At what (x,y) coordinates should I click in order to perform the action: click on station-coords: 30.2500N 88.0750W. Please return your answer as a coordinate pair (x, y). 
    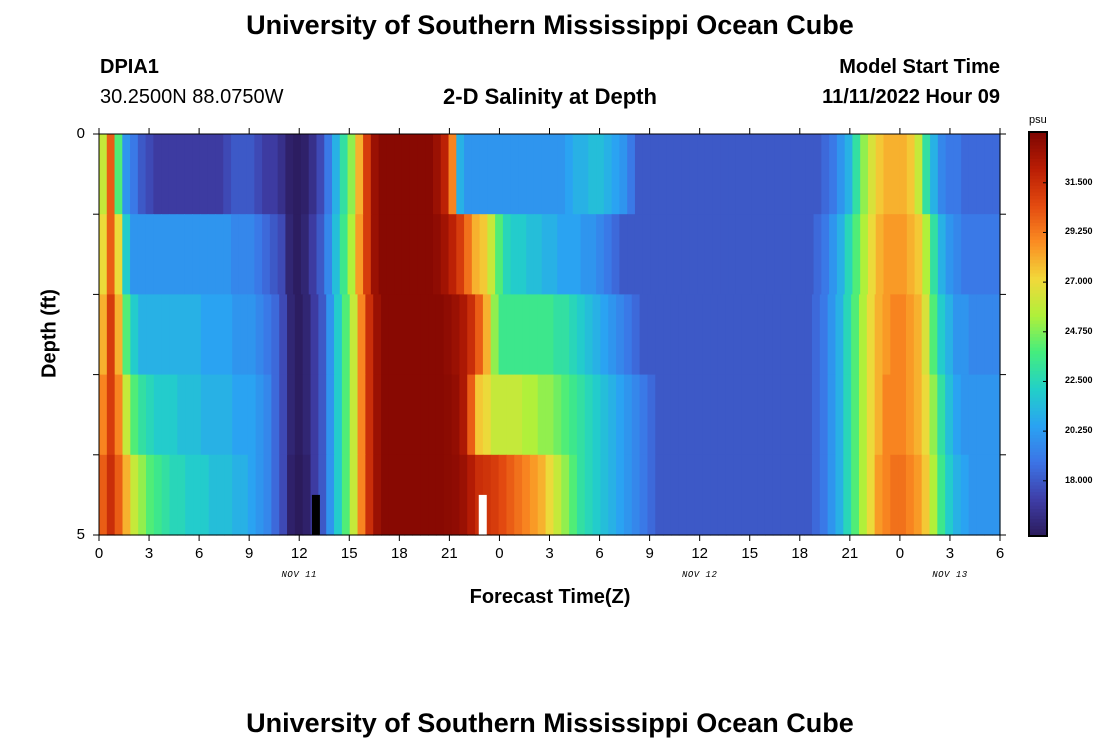
    Looking at the image, I should click on (192, 97).